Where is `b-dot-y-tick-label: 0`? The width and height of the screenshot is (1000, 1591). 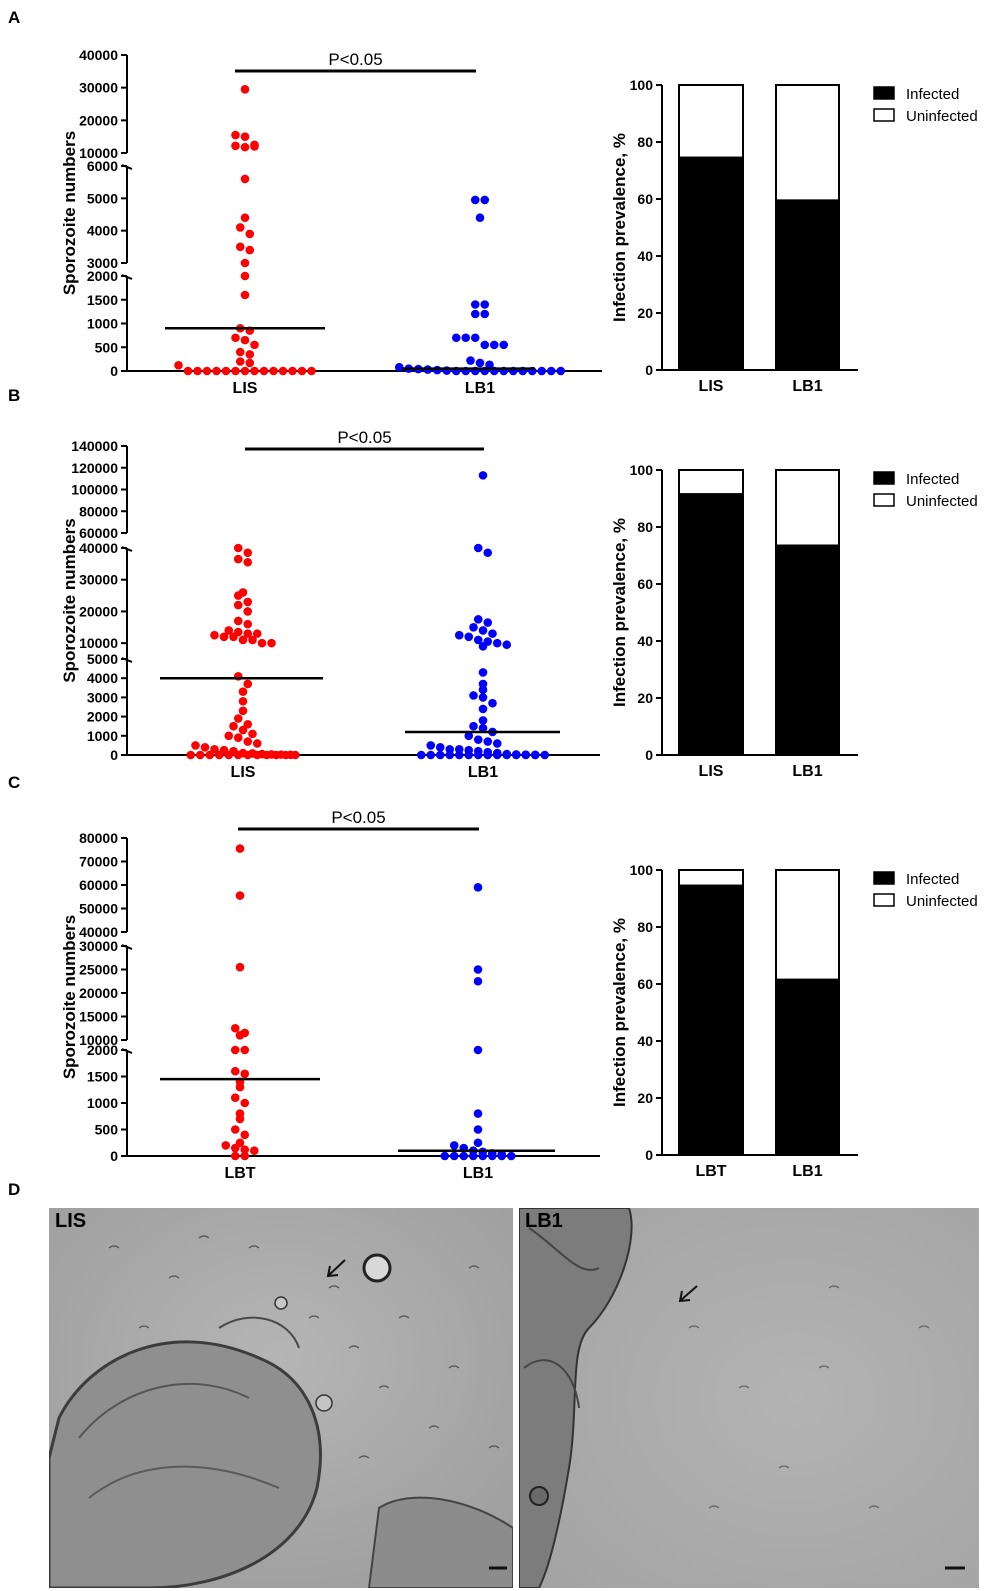 b-dot-y-tick-label: 0 is located at coordinates (114, 755).